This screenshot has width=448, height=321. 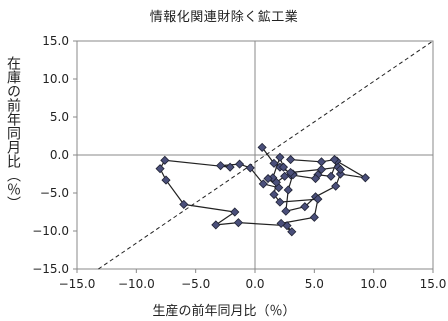 What do you see at coordinates (55, 41) in the screenshot?
I see `y-tick-label: 15.0` at bounding box center [55, 41].